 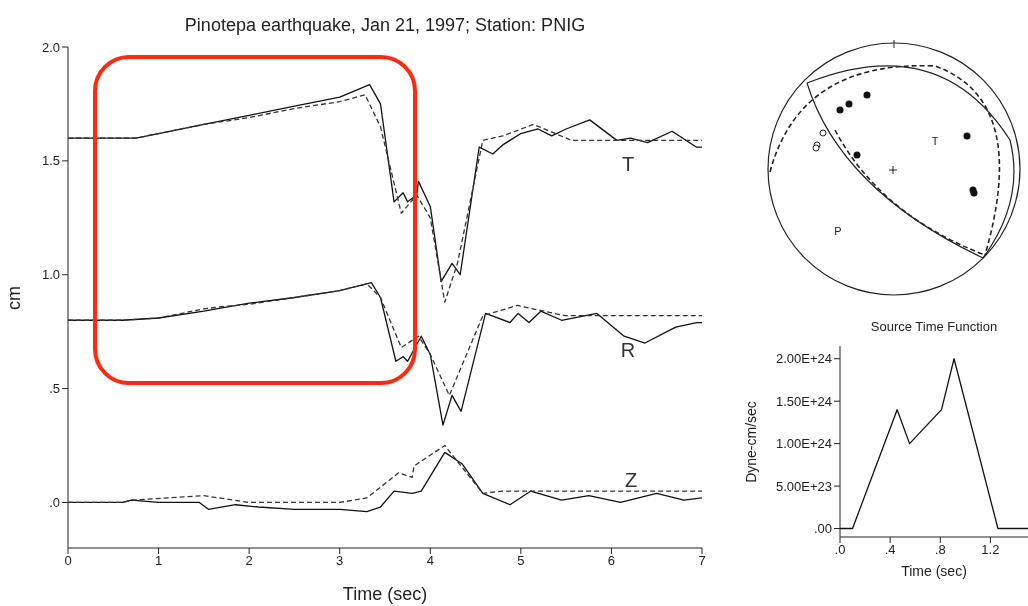 I want to click on x-tick-label: 3, so click(x=340, y=561).